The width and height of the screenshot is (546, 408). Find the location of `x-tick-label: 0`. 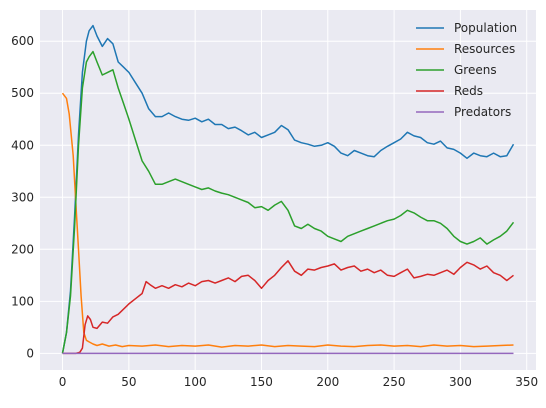

x-tick-label: 0 is located at coordinates (63, 382).